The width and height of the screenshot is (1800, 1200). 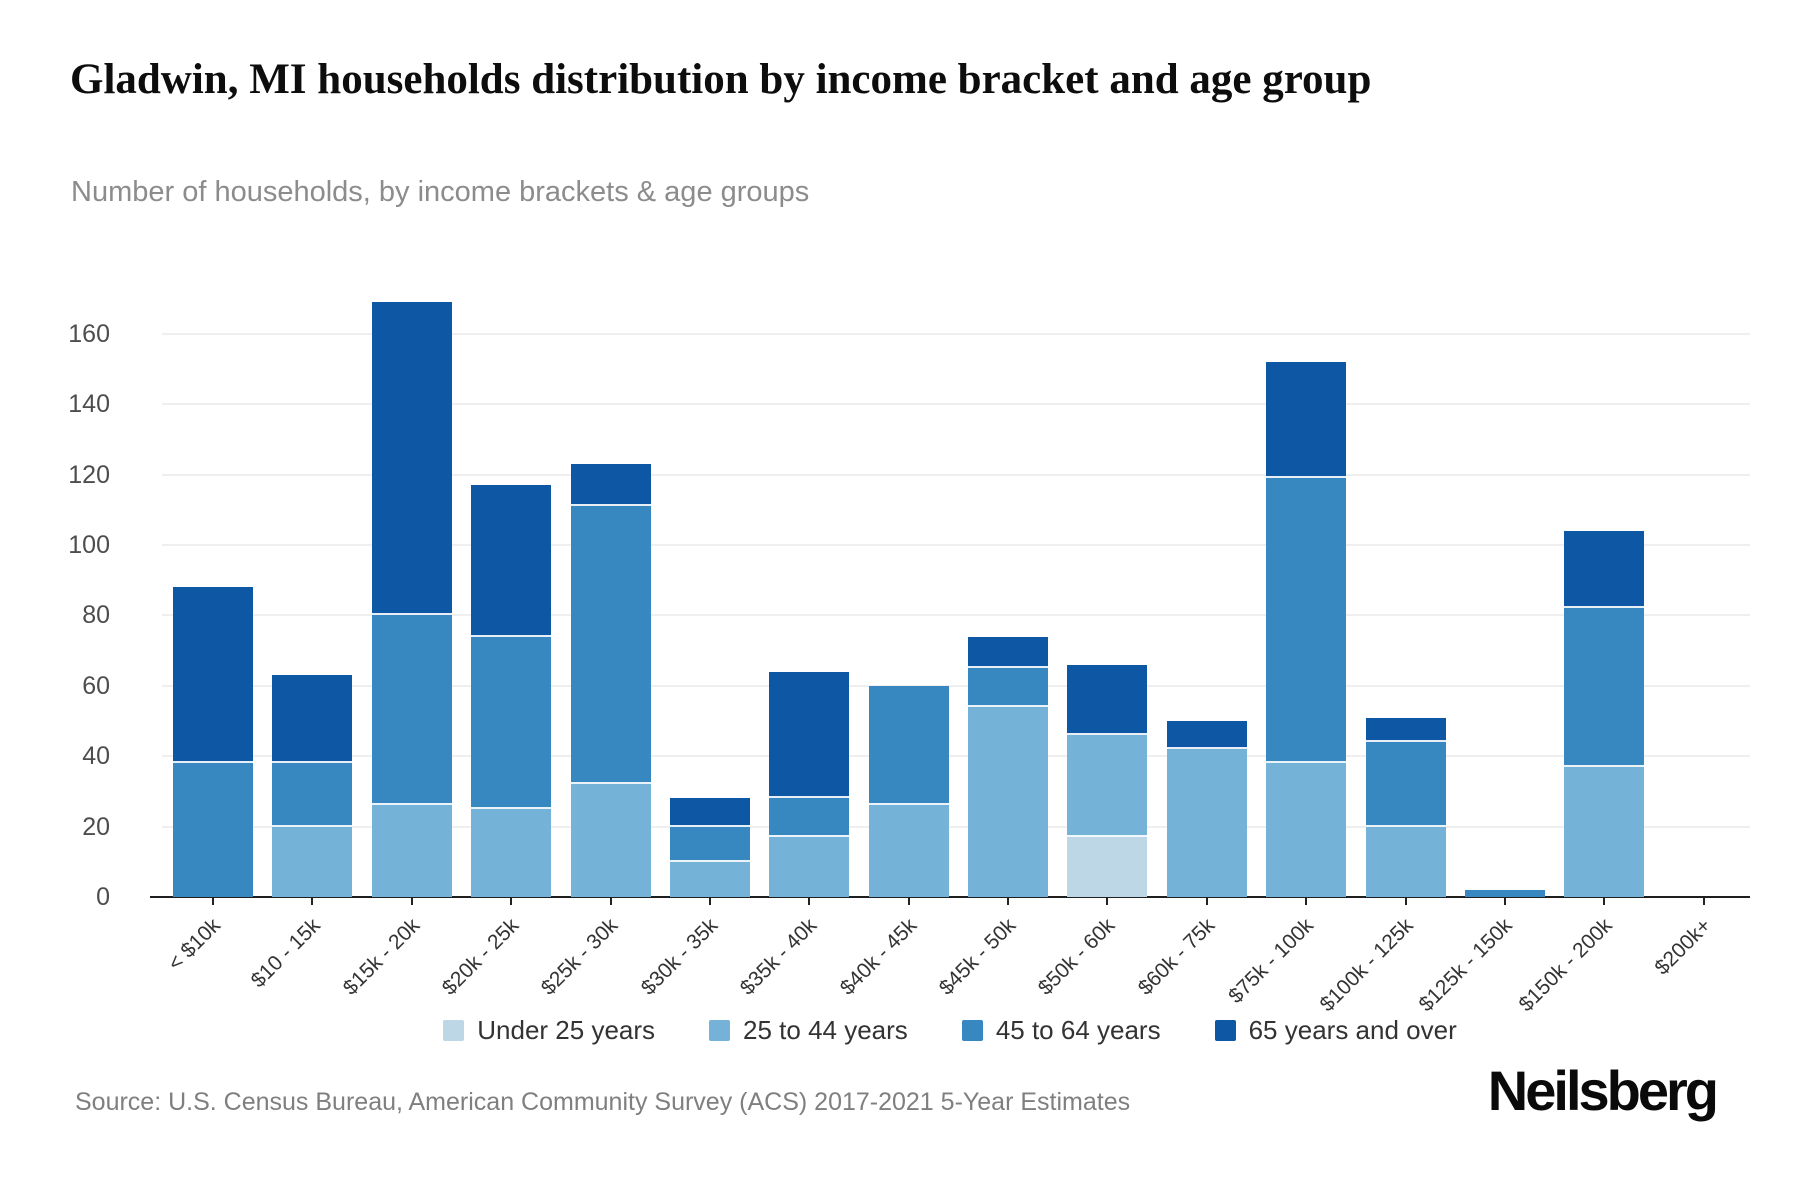 I want to click on x-tick-label: $40k - 45k, so click(x=878, y=957).